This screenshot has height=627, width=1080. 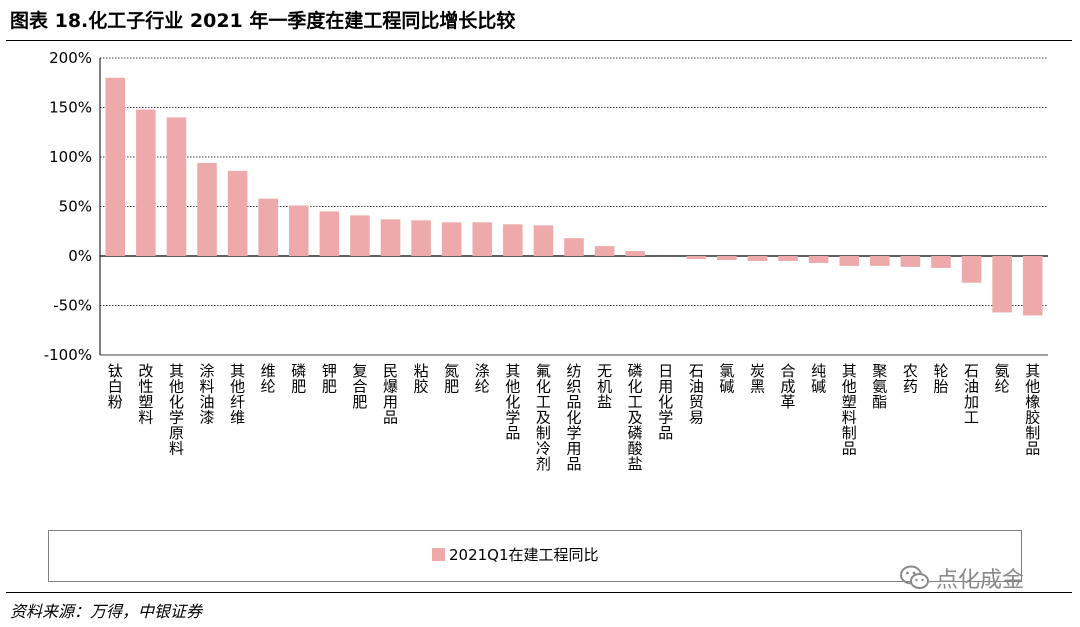 What do you see at coordinates (573, 417) in the screenshot?
I see `x-tick-label: 纺织品化学用品` at bounding box center [573, 417].